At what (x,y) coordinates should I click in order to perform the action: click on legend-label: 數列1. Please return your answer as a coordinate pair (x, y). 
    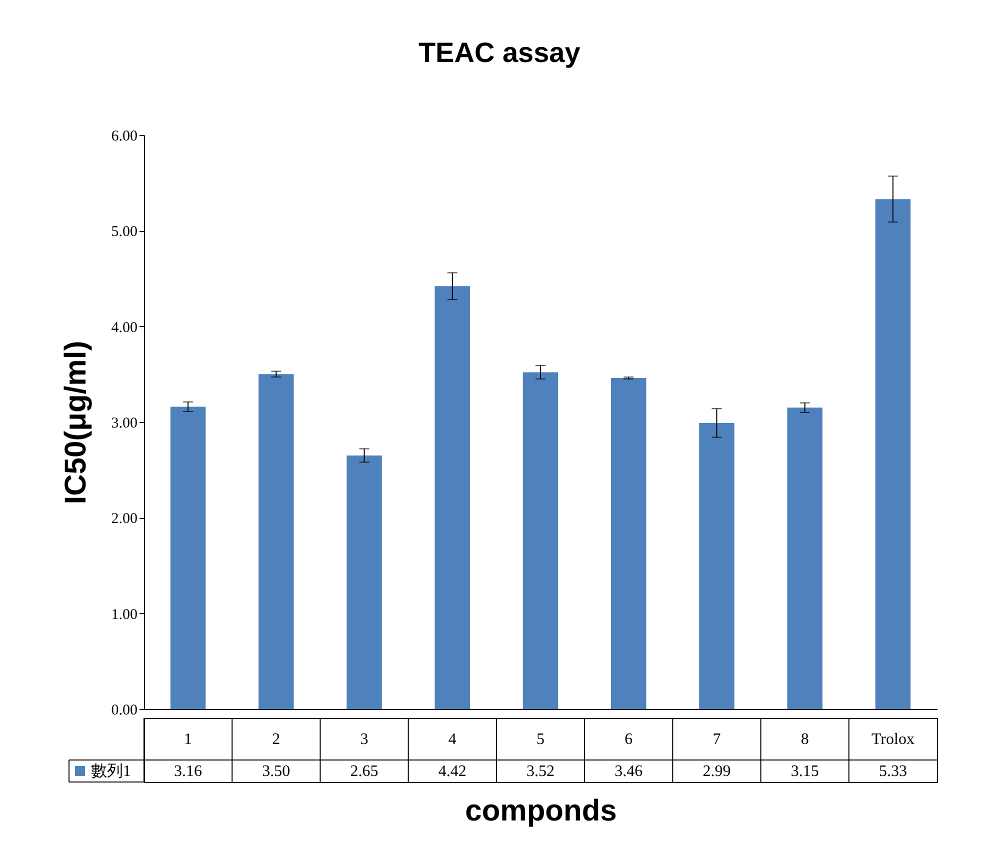
    Looking at the image, I should click on (111, 771).